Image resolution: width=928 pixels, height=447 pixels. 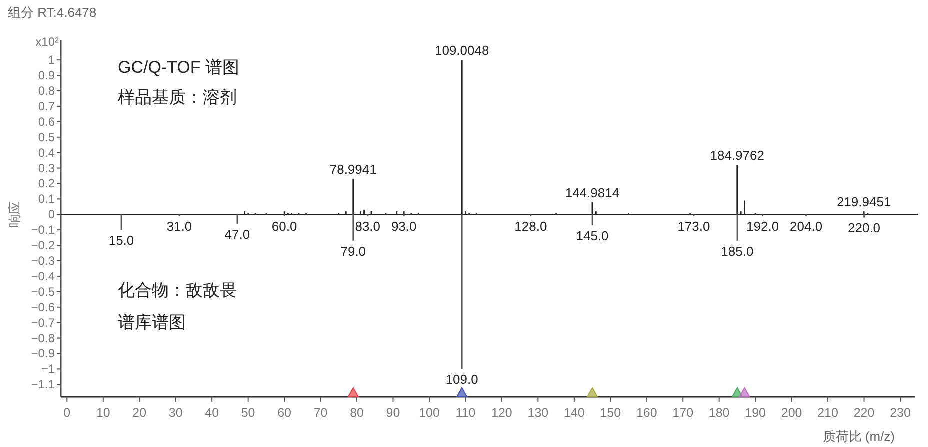 What do you see at coordinates (592, 192) in the screenshot?
I see `annotation: 144.9814` at bounding box center [592, 192].